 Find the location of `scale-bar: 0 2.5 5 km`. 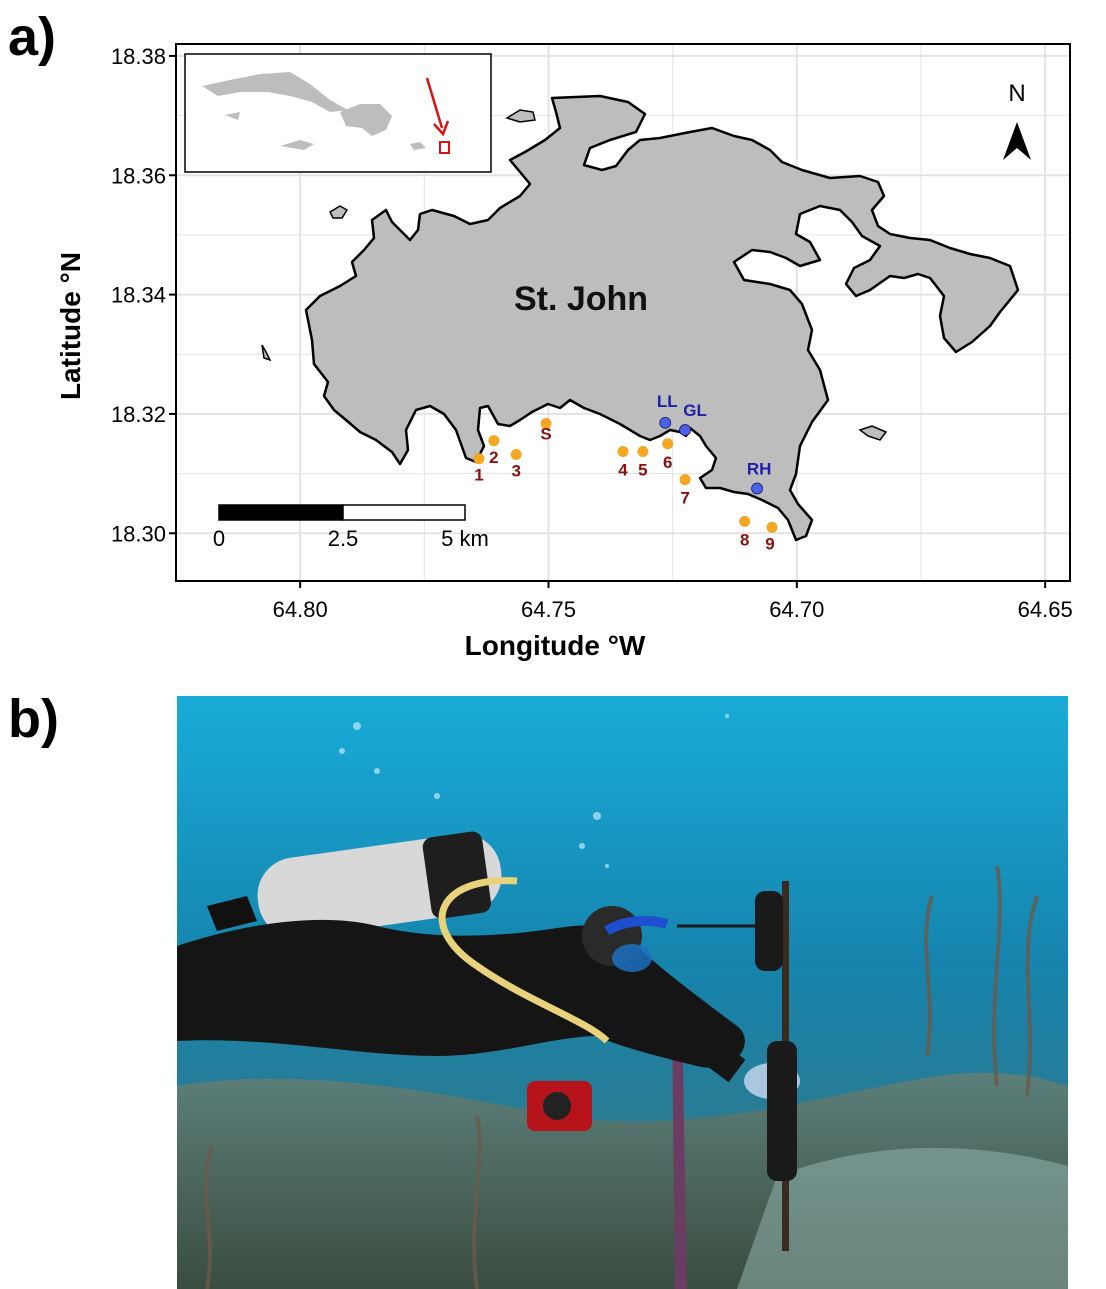

scale-bar: 0 2.5 5 km is located at coordinates (351, 527).